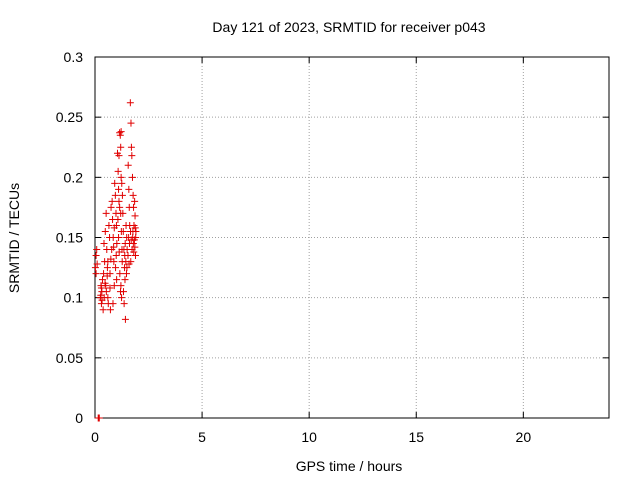 The image size is (640, 480). I want to click on x-tick-label: 10, so click(309, 437).